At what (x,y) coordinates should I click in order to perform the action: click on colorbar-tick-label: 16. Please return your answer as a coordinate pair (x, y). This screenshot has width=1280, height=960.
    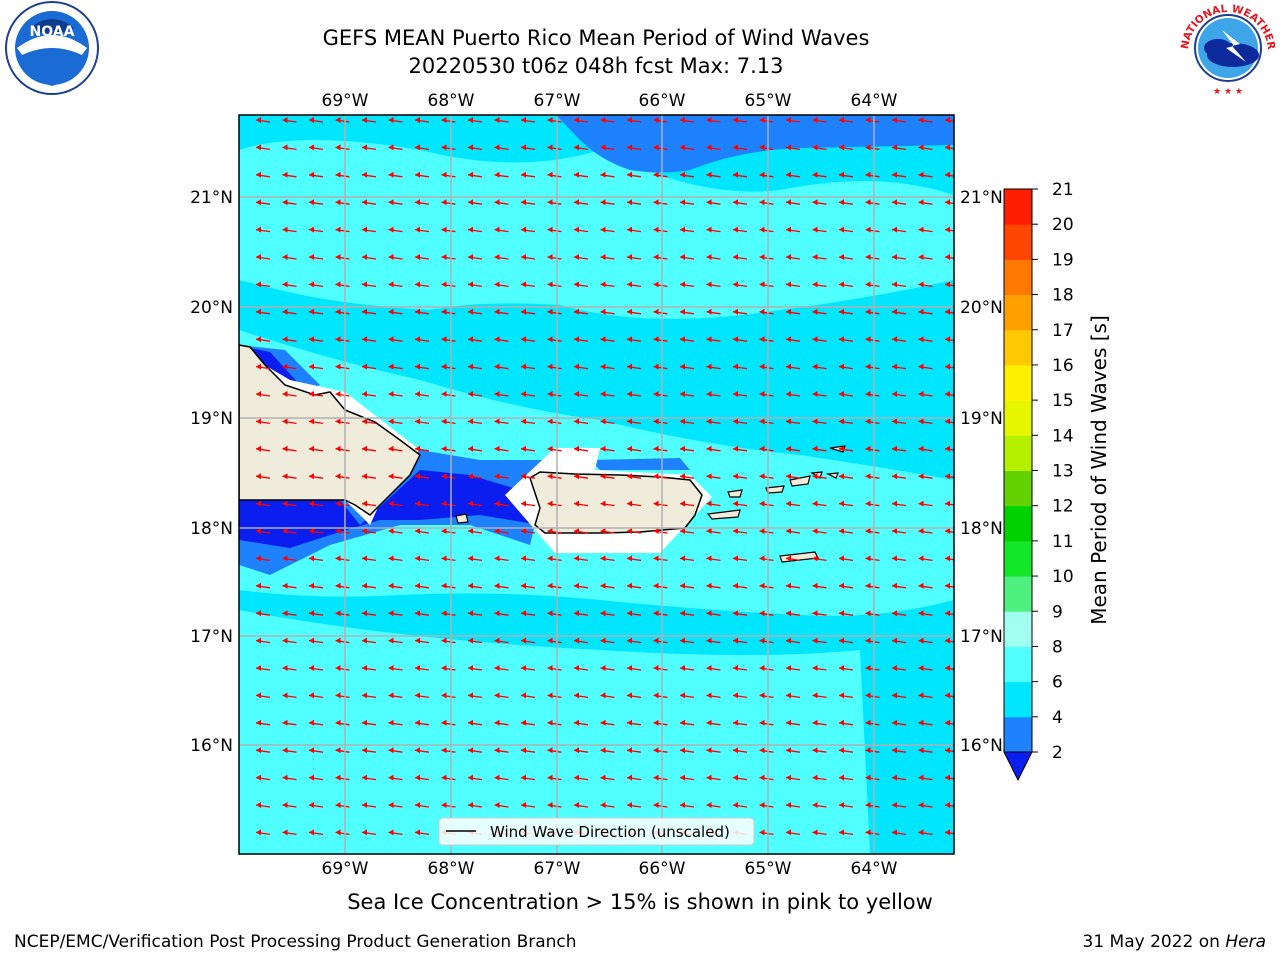
    Looking at the image, I should click on (1063, 366).